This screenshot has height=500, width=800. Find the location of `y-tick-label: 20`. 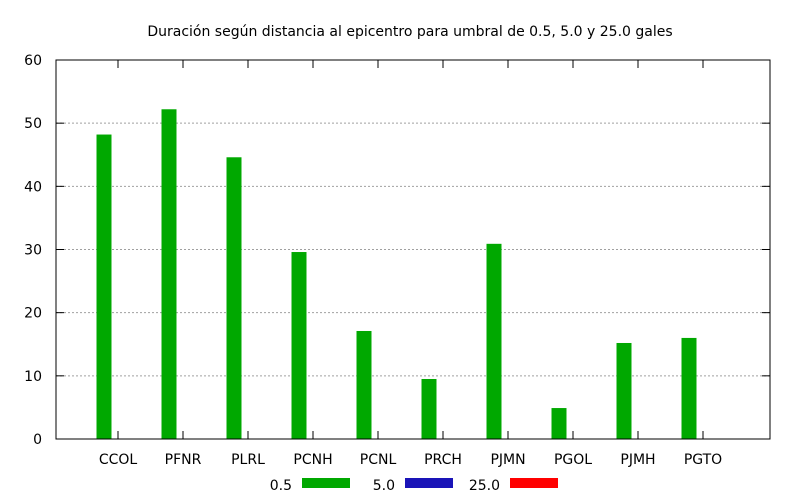

y-tick-label: 20 is located at coordinates (33, 314).